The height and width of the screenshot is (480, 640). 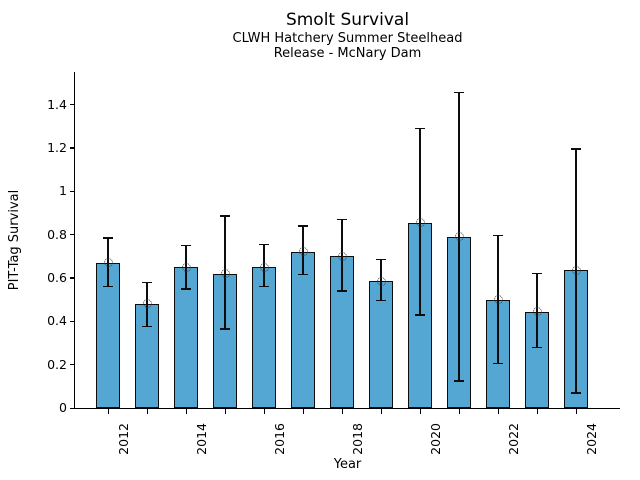 What do you see at coordinates (303, 226) in the screenshot?
I see `error-cap-upper-2017` at bounding box center [303, 226].